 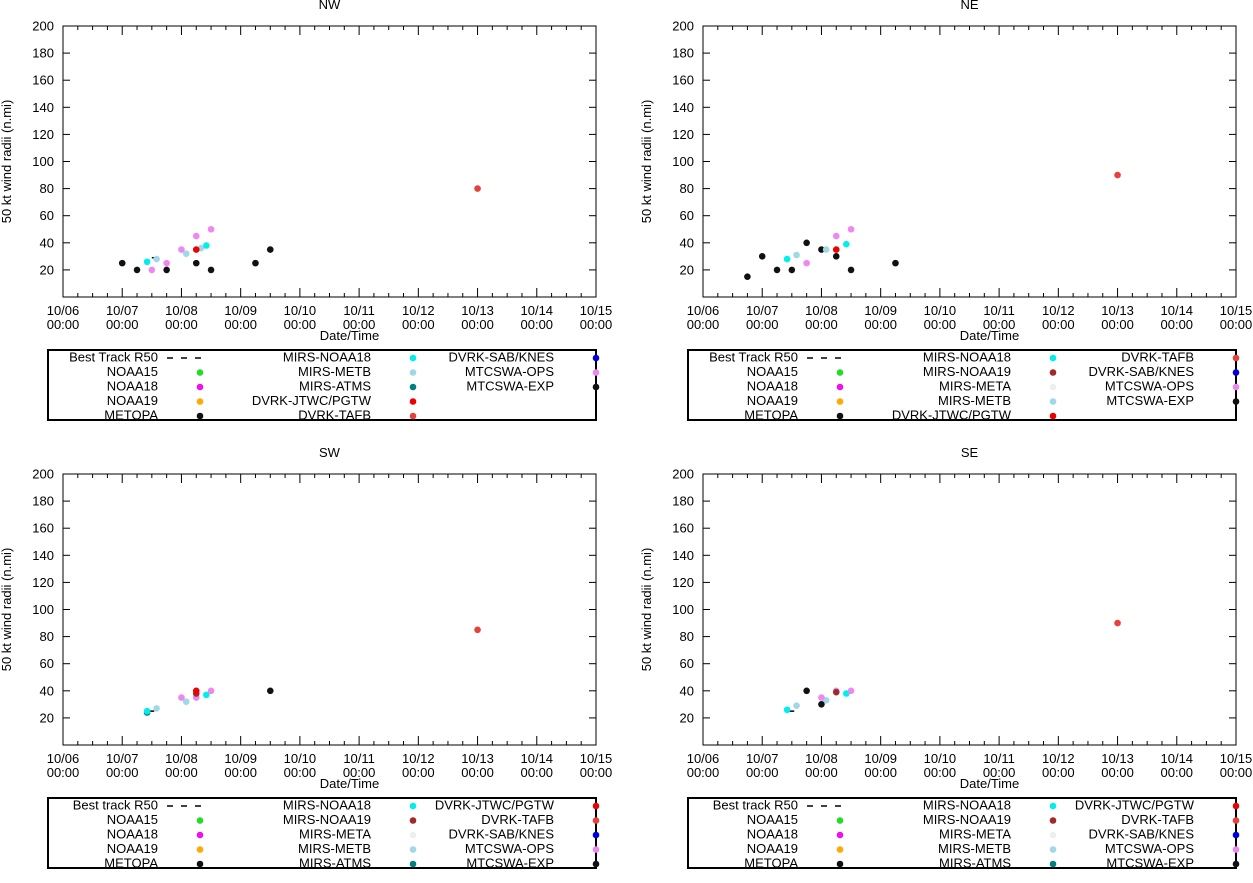 I want to click on legend-label-mirs-metb: MIRS-METB, so click(x=334, y=848).